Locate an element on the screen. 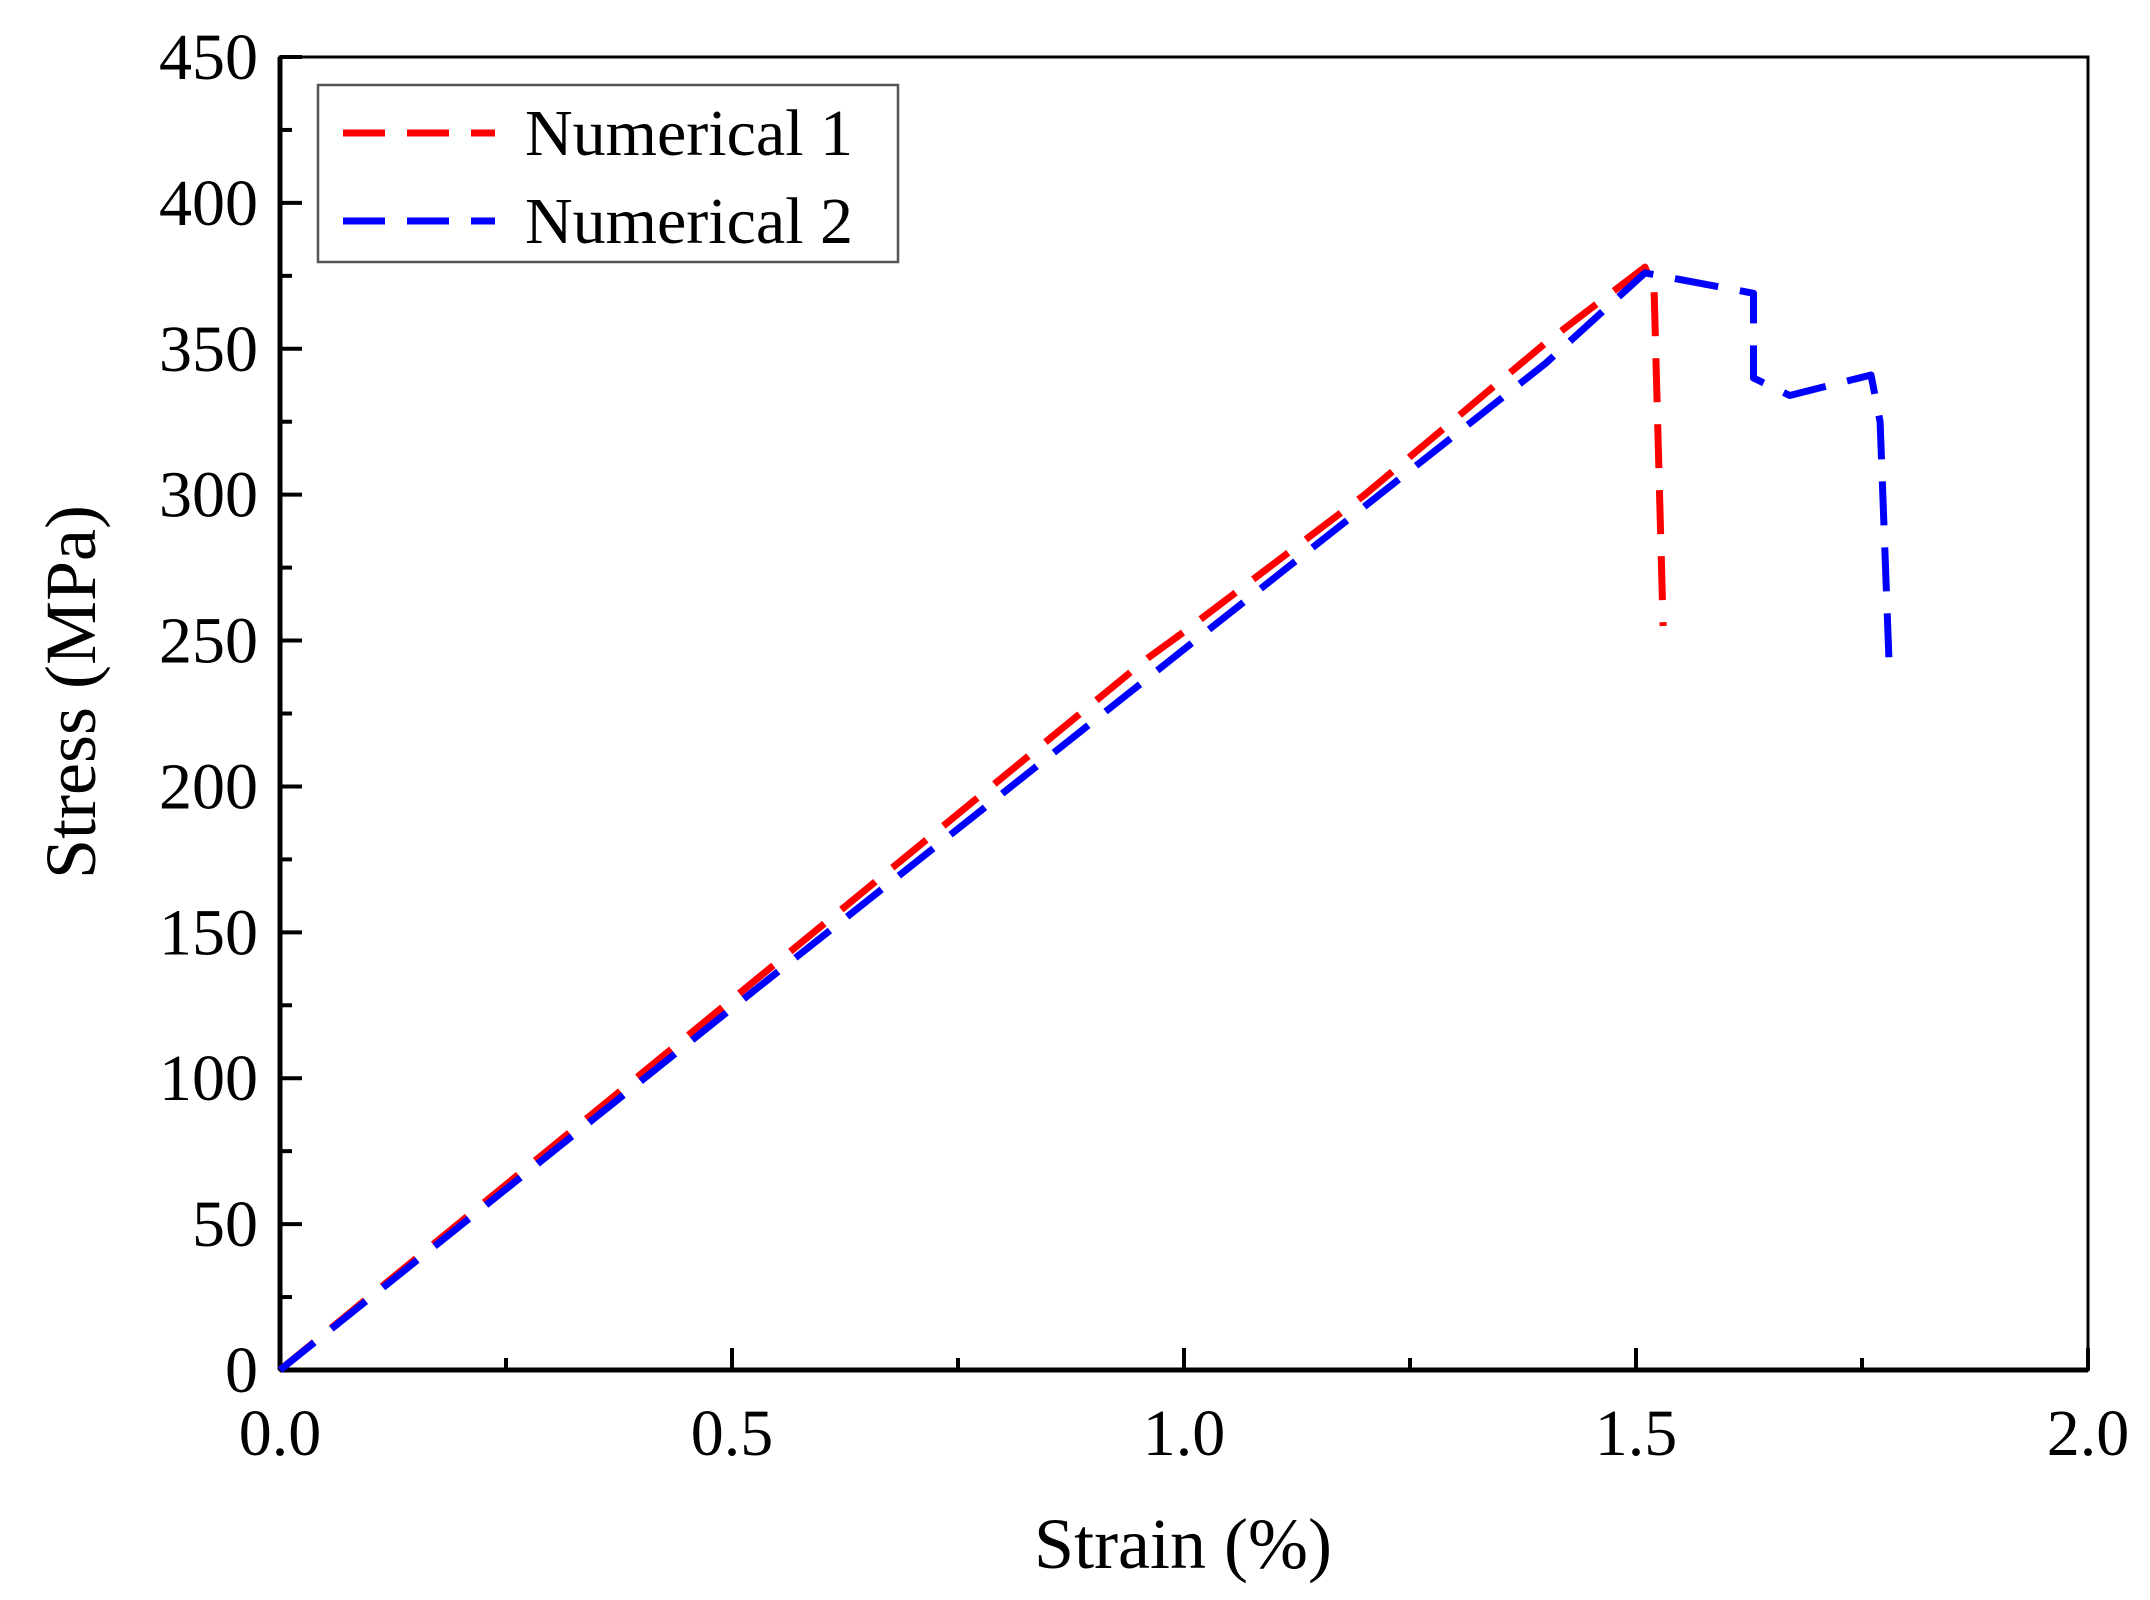 This screenshot has height=1600, width=2150. y-tick-label: 350 is located at coordinates (208, 349).